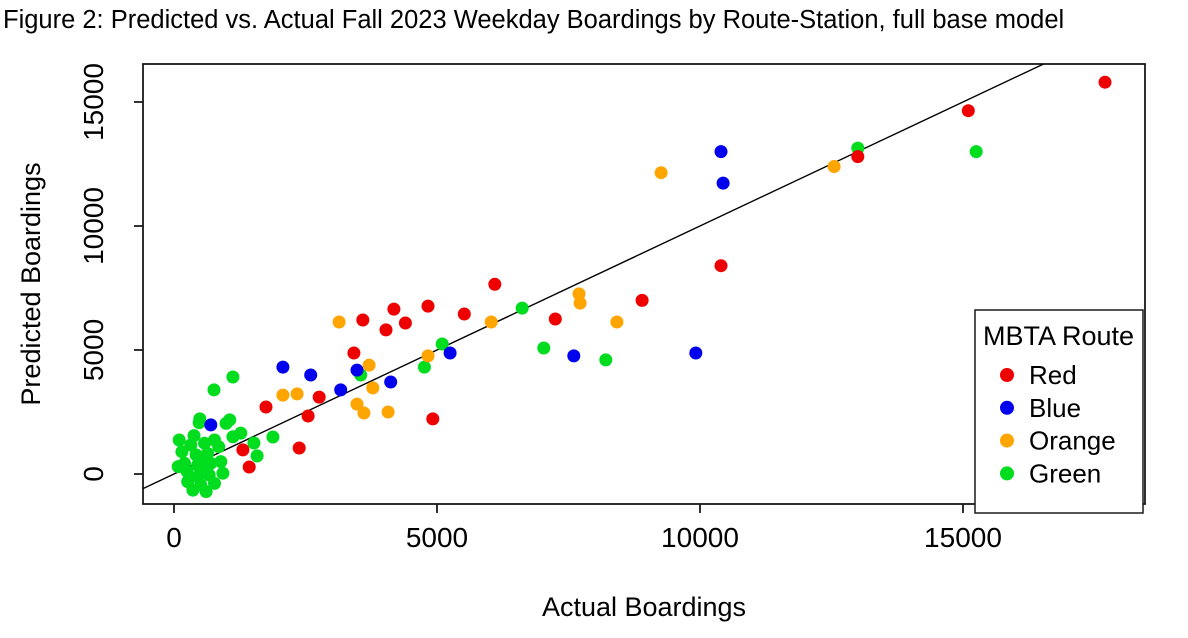  What do you see at coordinates (644, 607) in the screenshot?
I see `x-axis-title: Actual Boardings` at bounding box center [644, 607].